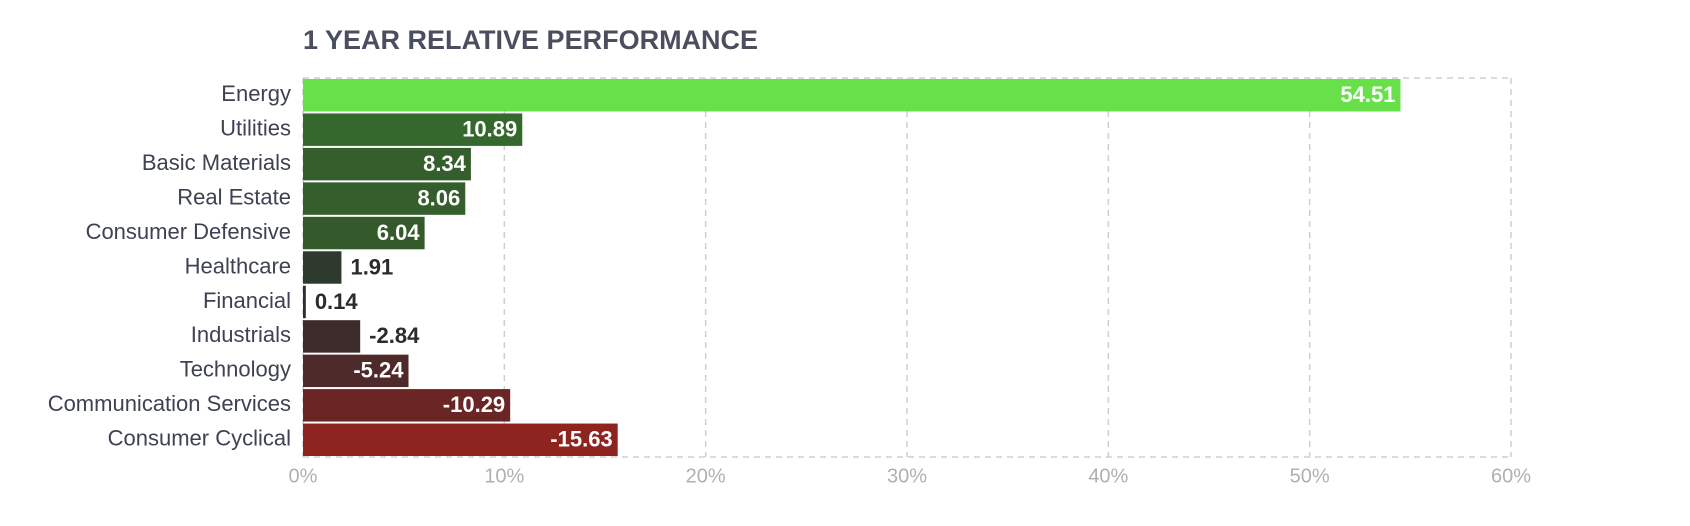 Image resolution: width=1690 pixels, height=526 pixels. What do you see at coordinates (247, 300) in the screenshot?
I see `category-label: Financial` at bounding box center [247, 300].